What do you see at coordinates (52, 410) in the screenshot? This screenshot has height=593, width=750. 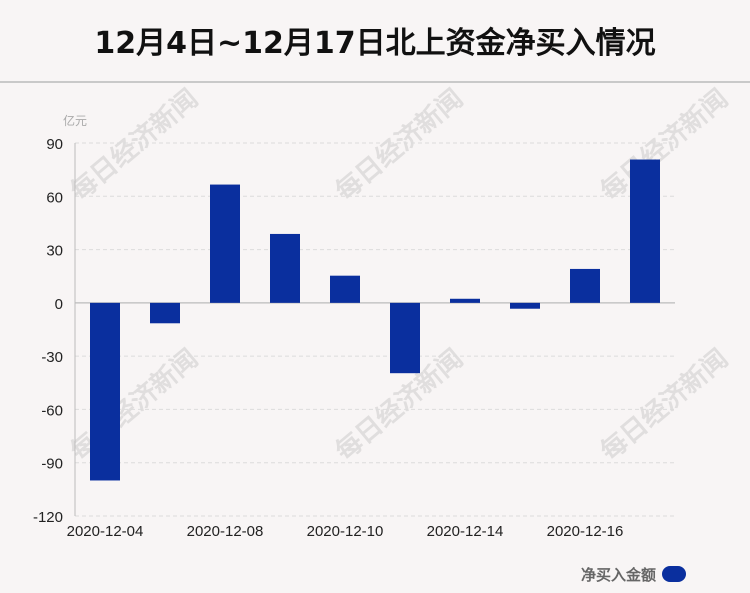 I see `y-tick-label: -60` at bounding box center [52, 410].